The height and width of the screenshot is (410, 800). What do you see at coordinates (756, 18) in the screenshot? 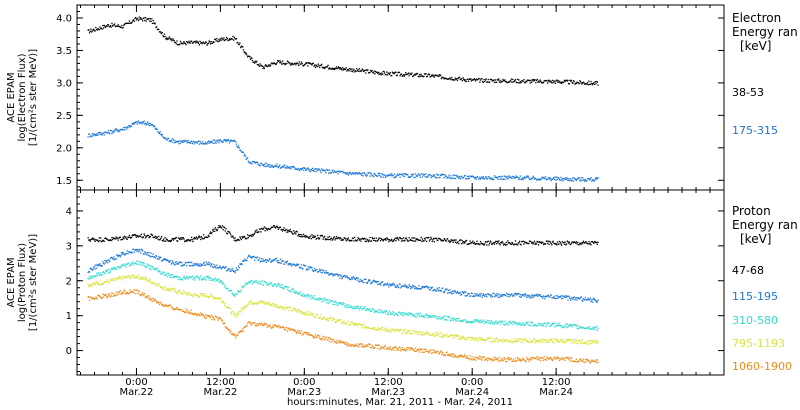
I see `legend-title-line: Electron` at bounding box center [756, 18].